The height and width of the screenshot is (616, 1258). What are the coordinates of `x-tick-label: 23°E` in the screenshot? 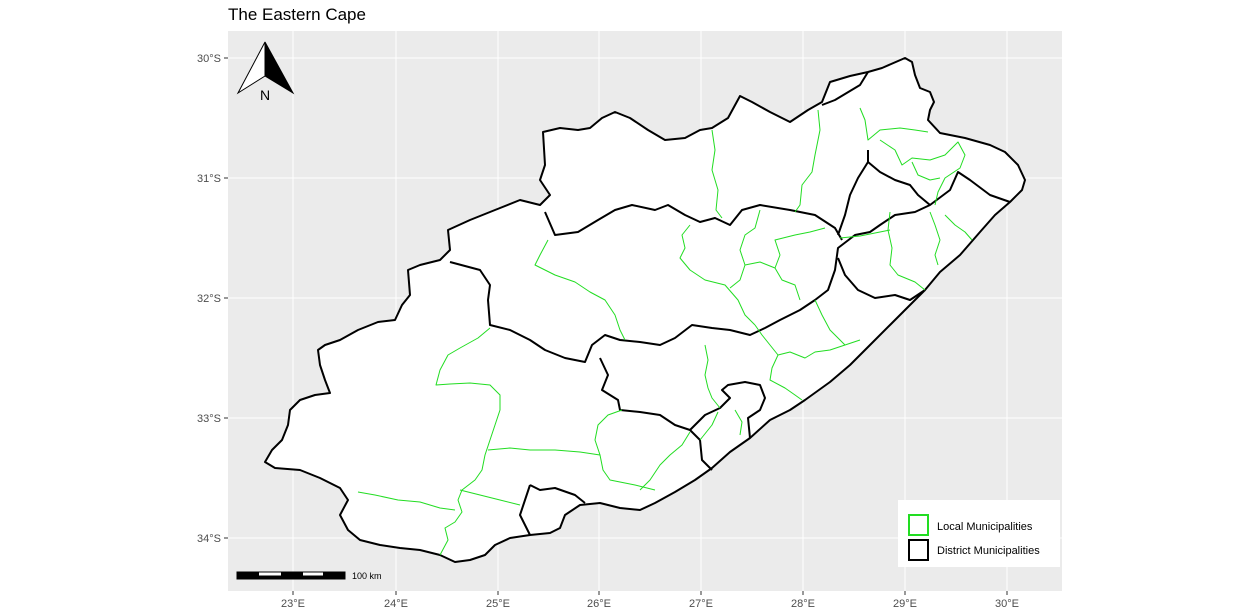 It's located at (293, 604).